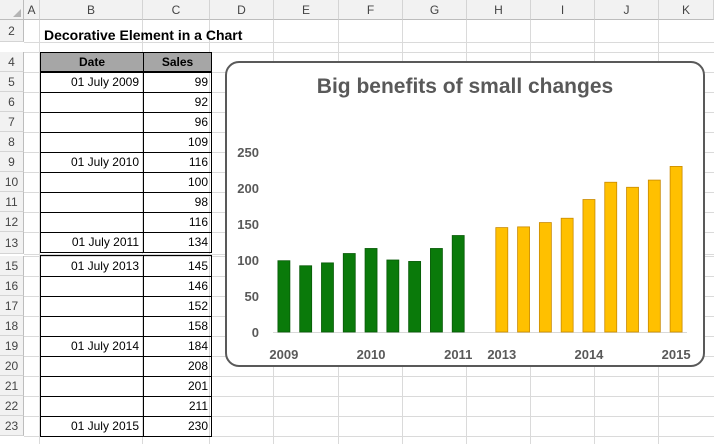 This screenshot has width=714, height=444. I want to click on date-cell: 01 July 2013, so click(104, 266).